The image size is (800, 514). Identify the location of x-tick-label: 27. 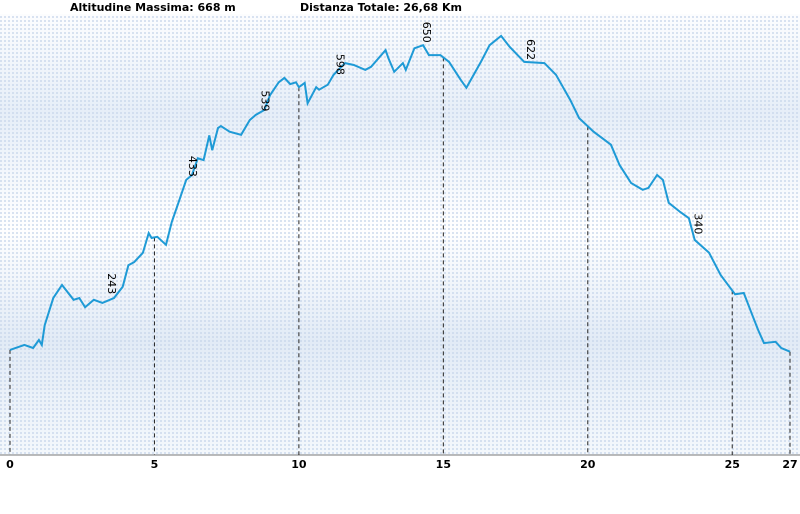
(789, 464).